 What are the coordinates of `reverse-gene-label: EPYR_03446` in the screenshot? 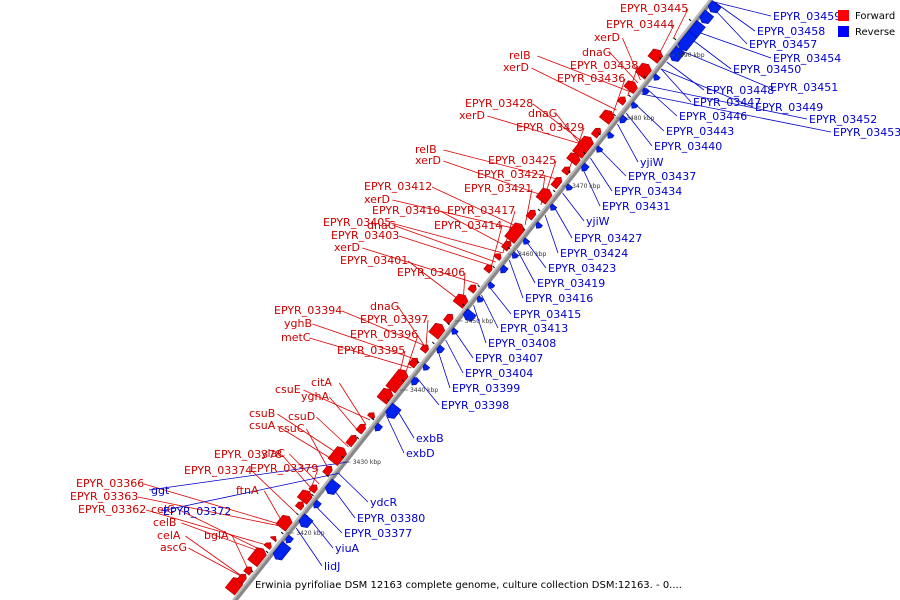 It's located at (713, 116).